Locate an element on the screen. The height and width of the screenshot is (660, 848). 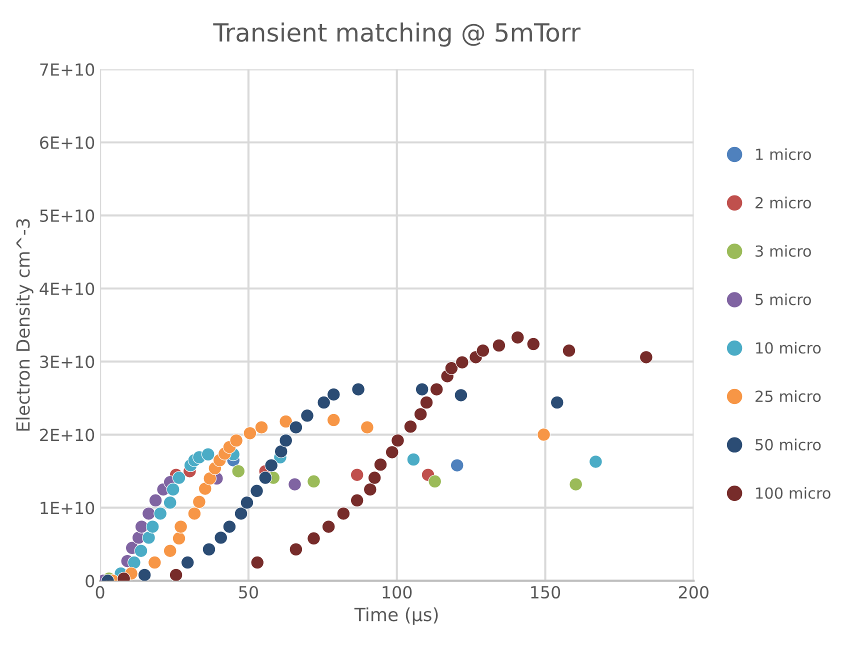
legend-label: 10 micro is located at coordinates (788, 348).